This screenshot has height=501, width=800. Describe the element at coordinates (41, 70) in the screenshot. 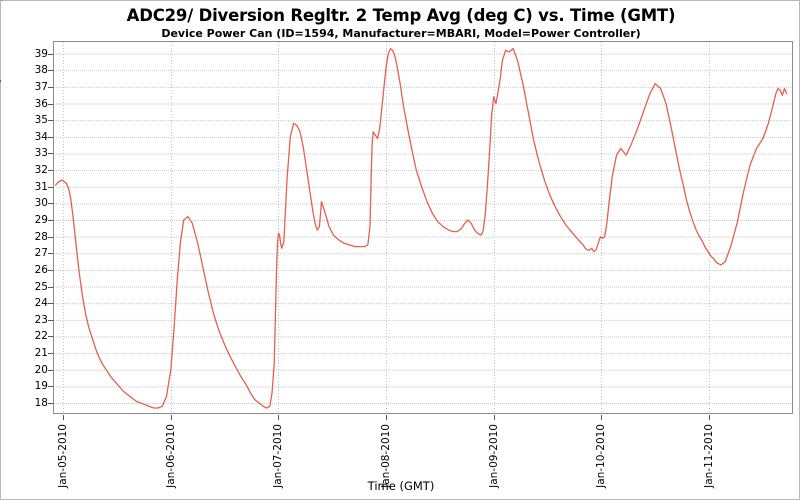

I see `y-axis-tick-label: 38` at that location.